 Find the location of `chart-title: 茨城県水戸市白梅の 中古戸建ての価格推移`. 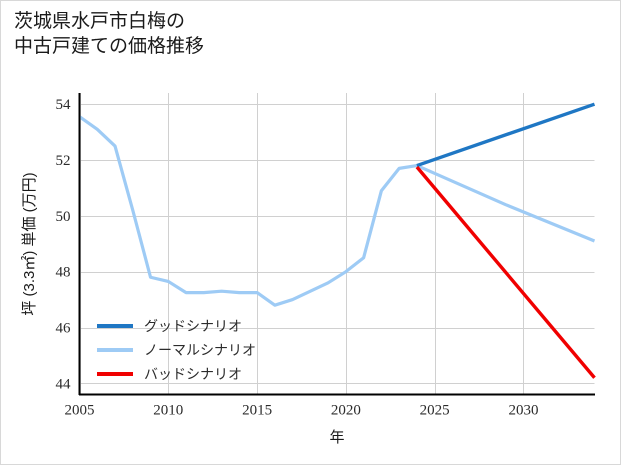

chart-title: 茨城県水戸市白梅の 中古戸建ての価格推移 is located at coordinates (109, 34).